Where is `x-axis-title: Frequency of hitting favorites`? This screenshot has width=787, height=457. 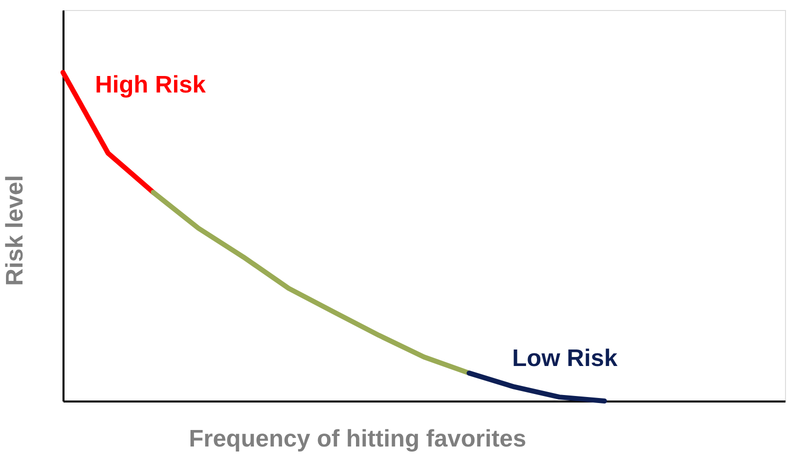 x-axis-title: Frequency of hitting favorites is located at coordinates (357, 439).